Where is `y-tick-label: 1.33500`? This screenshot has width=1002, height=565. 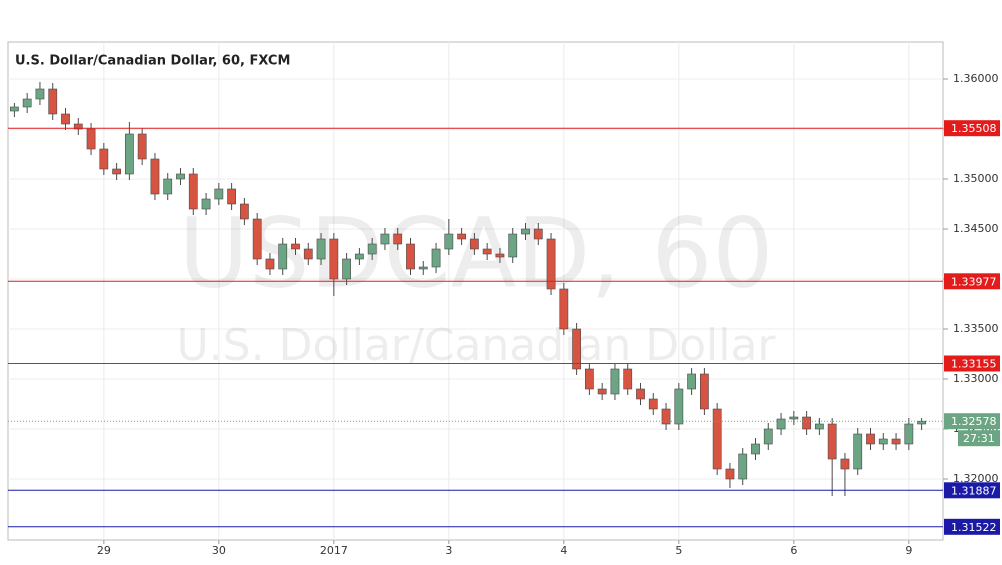 y-tick-label: 1.33500 is located at coordinates (976, 328).